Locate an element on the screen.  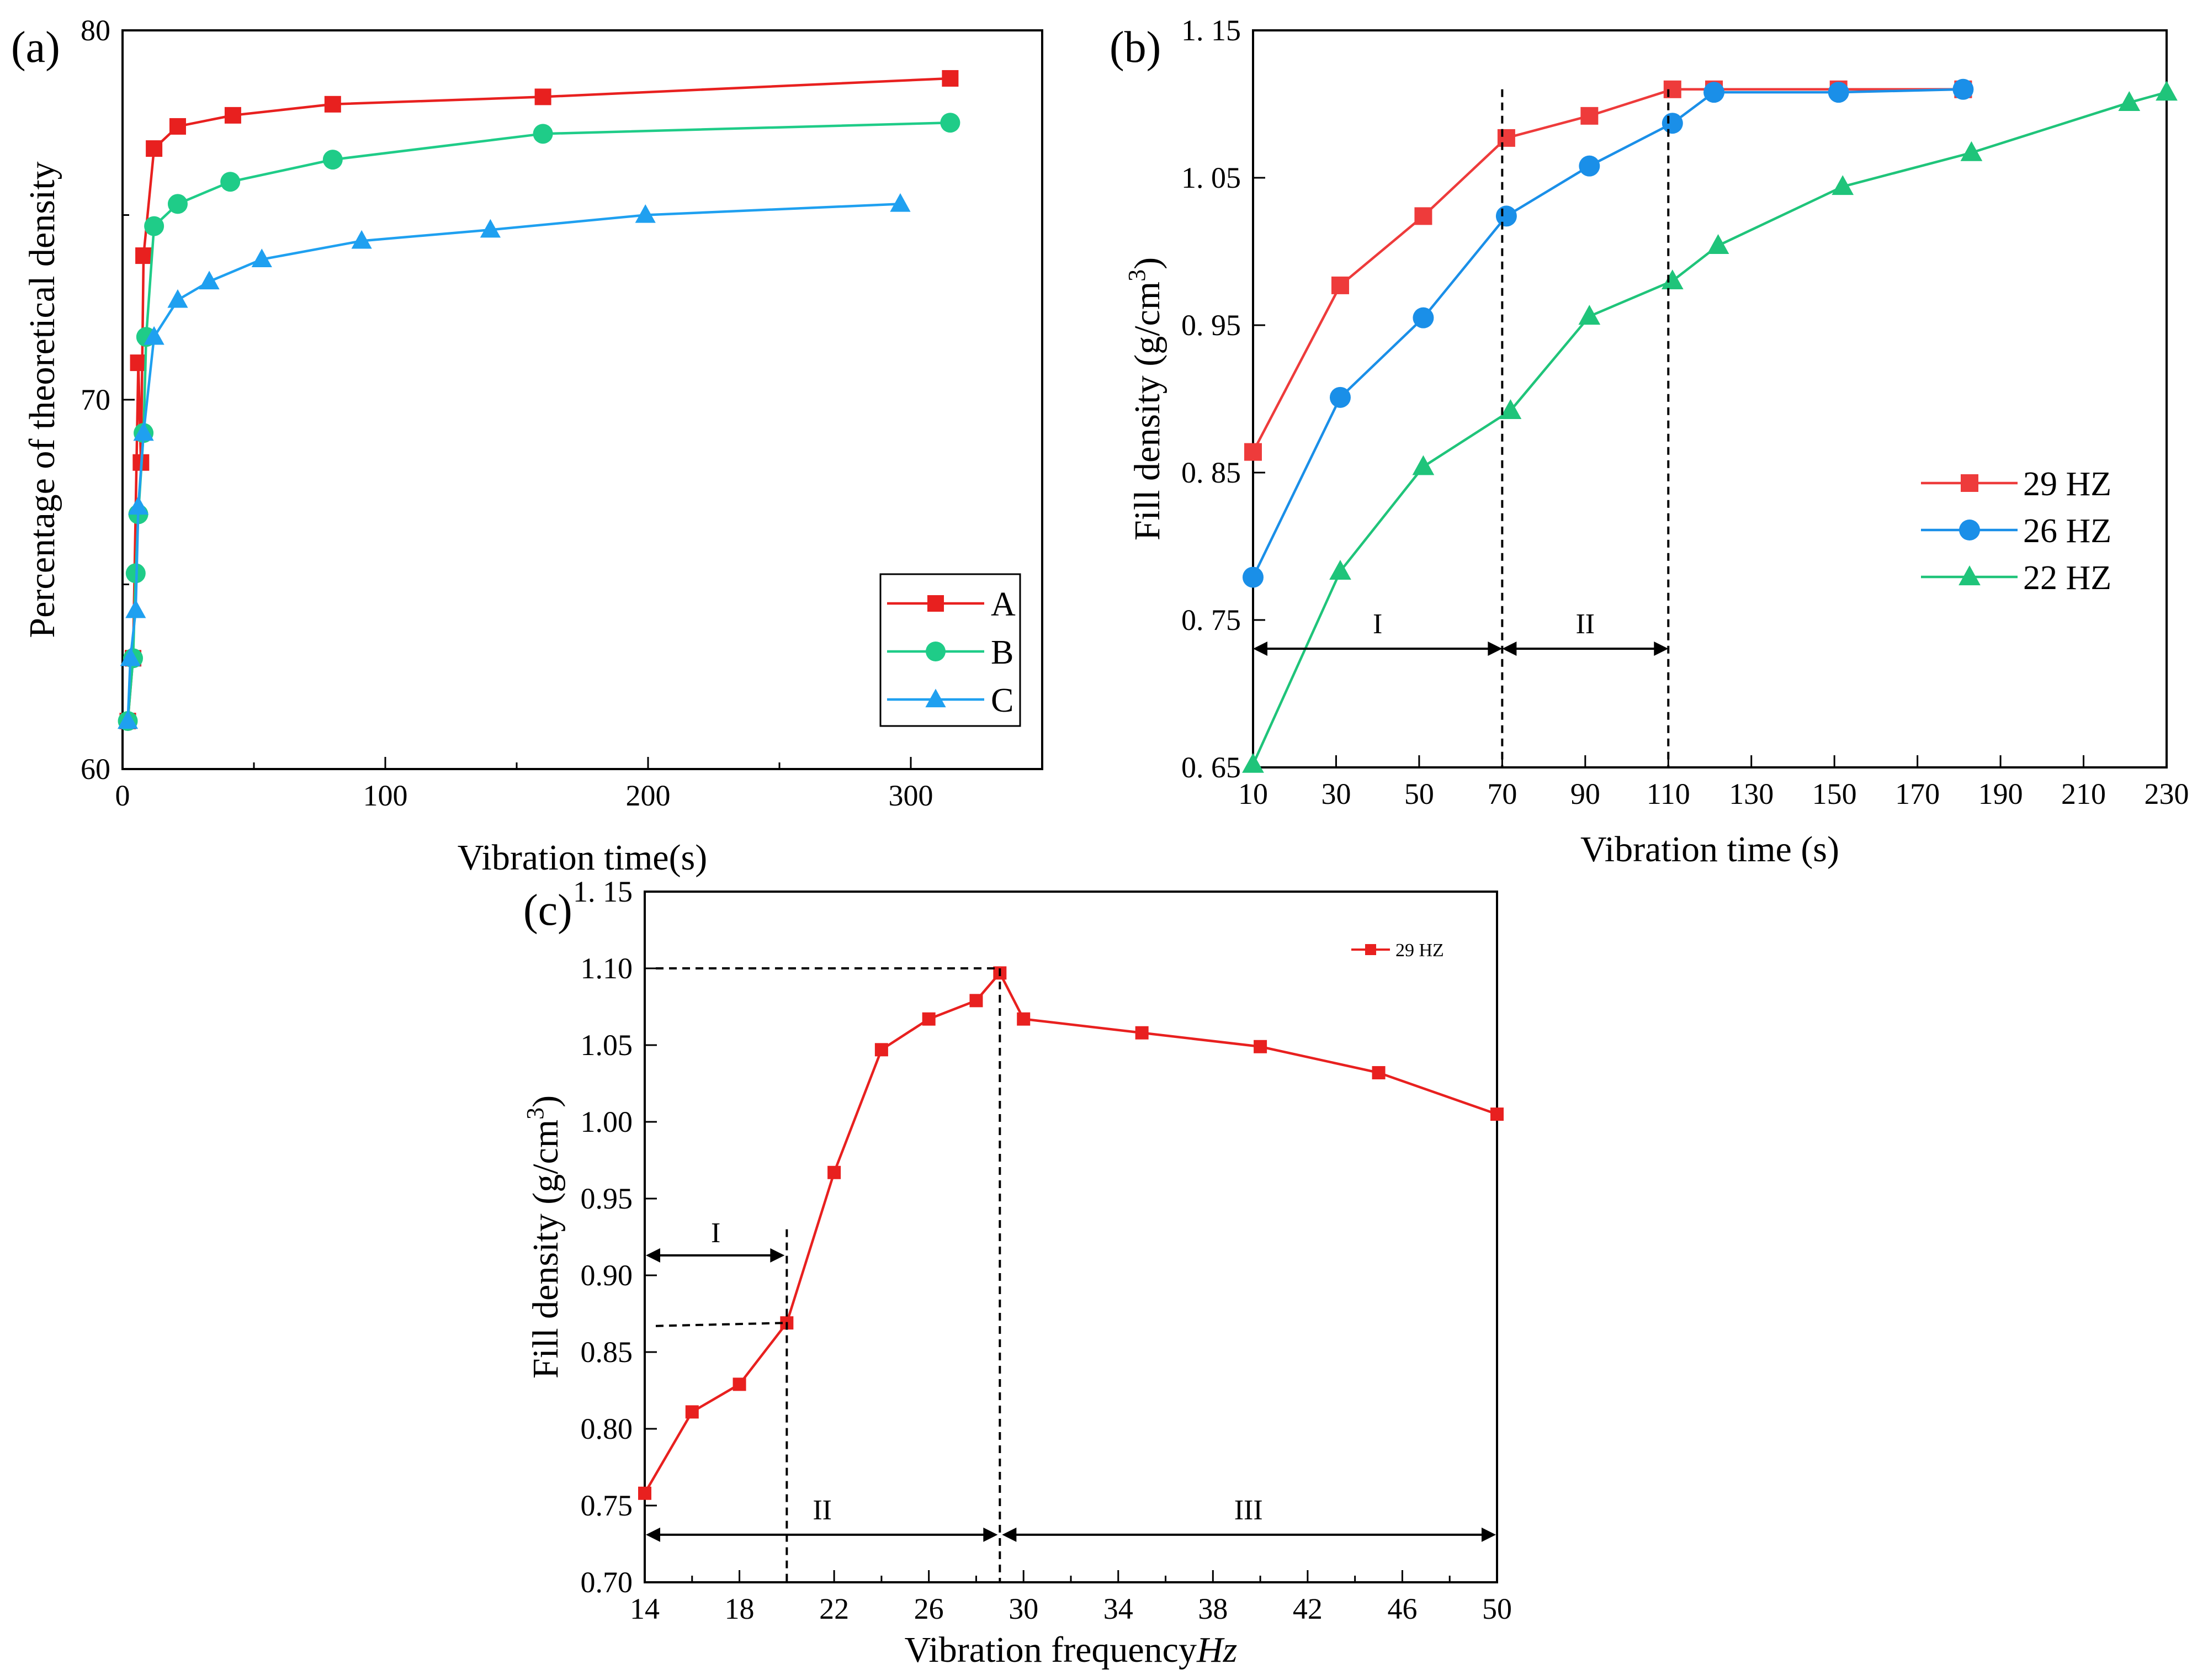
x-tick-label: 300 is located at coordinates (911, 795).